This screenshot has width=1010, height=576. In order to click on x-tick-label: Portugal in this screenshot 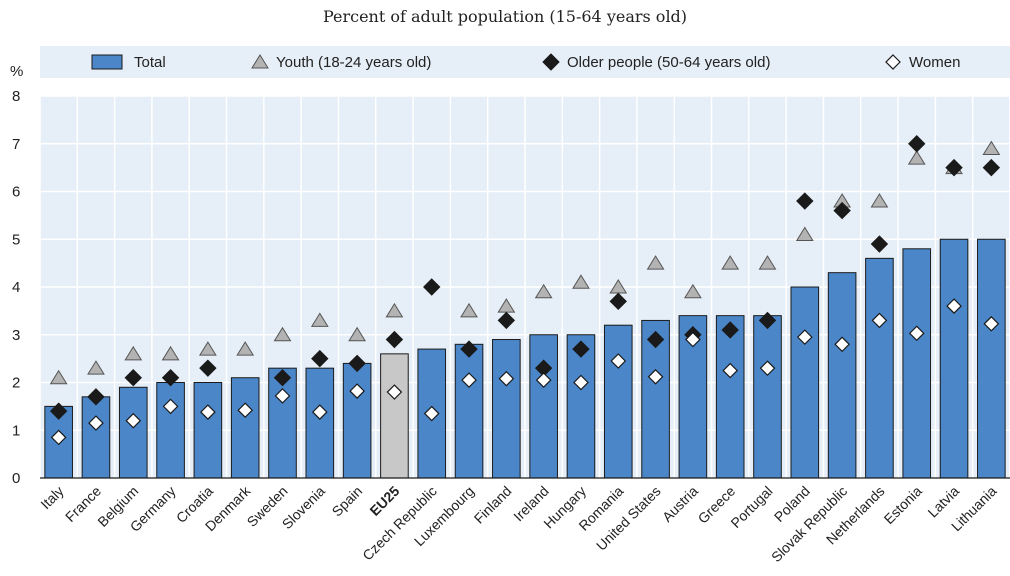, I will do `click(751, 507)`.